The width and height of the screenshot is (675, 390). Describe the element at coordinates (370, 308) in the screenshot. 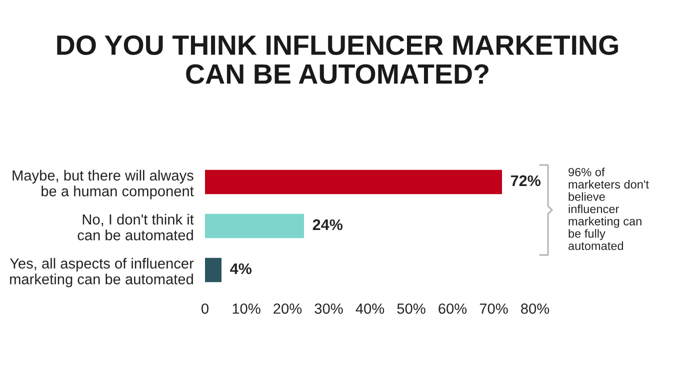

I see `x-tick-label: 40%` at that location.